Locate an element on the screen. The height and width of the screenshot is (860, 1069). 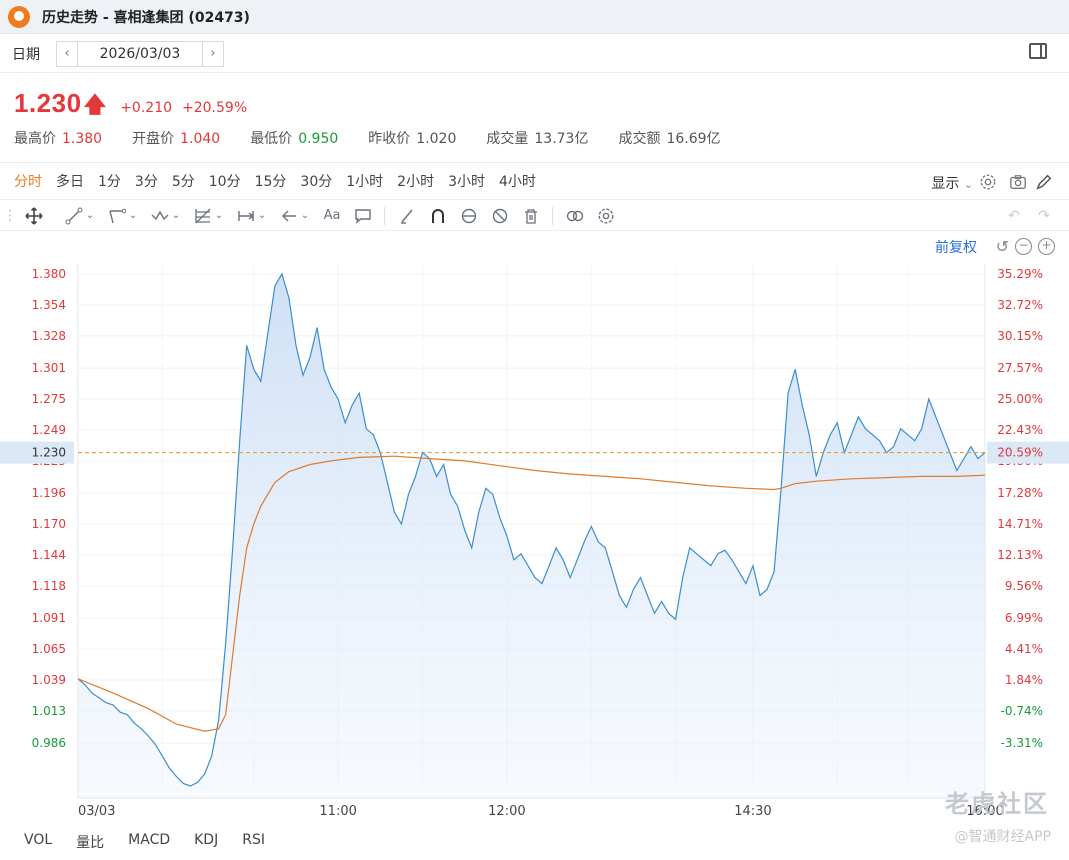
up-arrow-icon: 🡅 is located at coordinates (95, 105).